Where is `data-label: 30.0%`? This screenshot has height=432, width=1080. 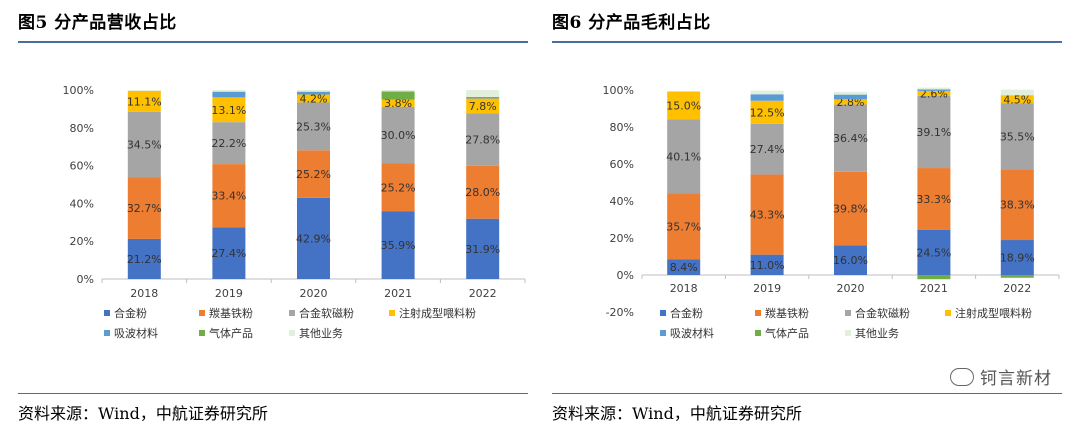
data-label: 30.0% is located at coordinates (398, 135).